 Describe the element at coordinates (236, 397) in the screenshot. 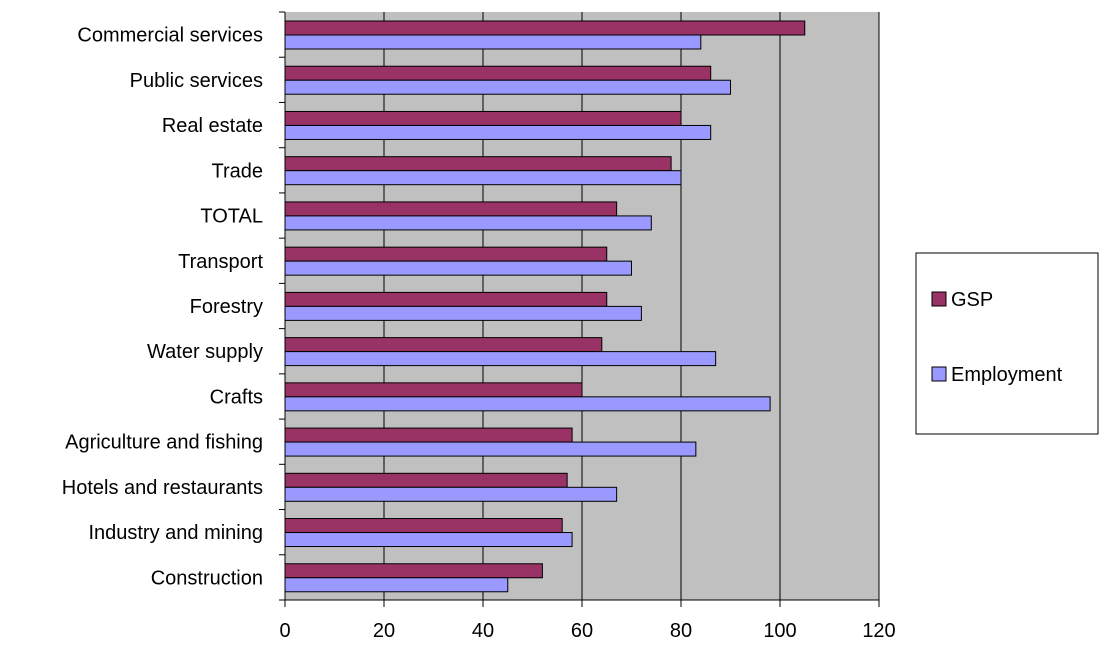

I see `category-label: Crafts` at that location.